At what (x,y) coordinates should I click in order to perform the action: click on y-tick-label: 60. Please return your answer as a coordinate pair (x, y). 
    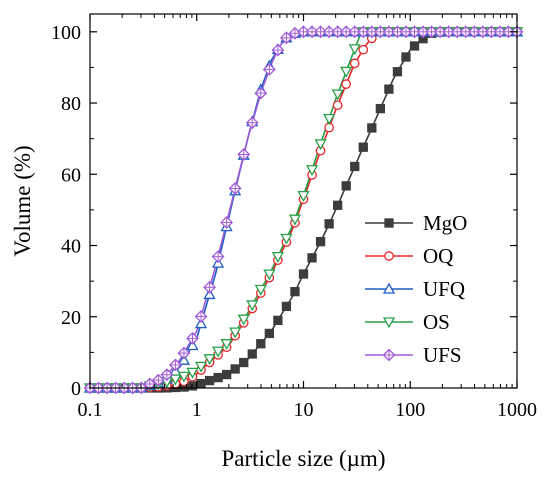
    Looking at the image, I should click on (71, 175).